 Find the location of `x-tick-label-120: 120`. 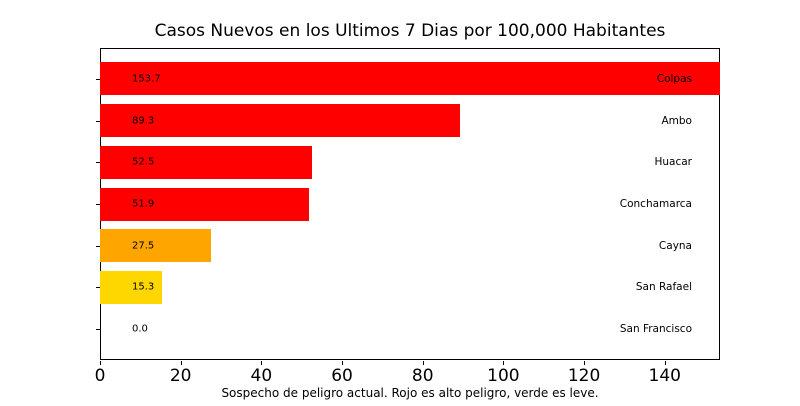

x-tick-label-120: 120 is located at coordinates (584, 376).